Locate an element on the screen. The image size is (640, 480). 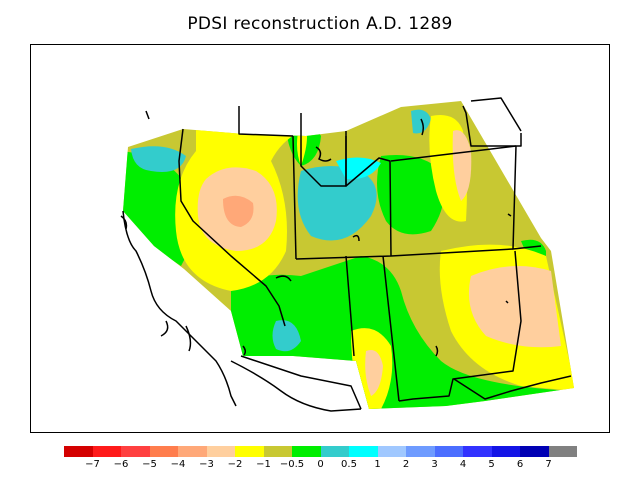
level-1-utah is located at coordinates (358, 168).